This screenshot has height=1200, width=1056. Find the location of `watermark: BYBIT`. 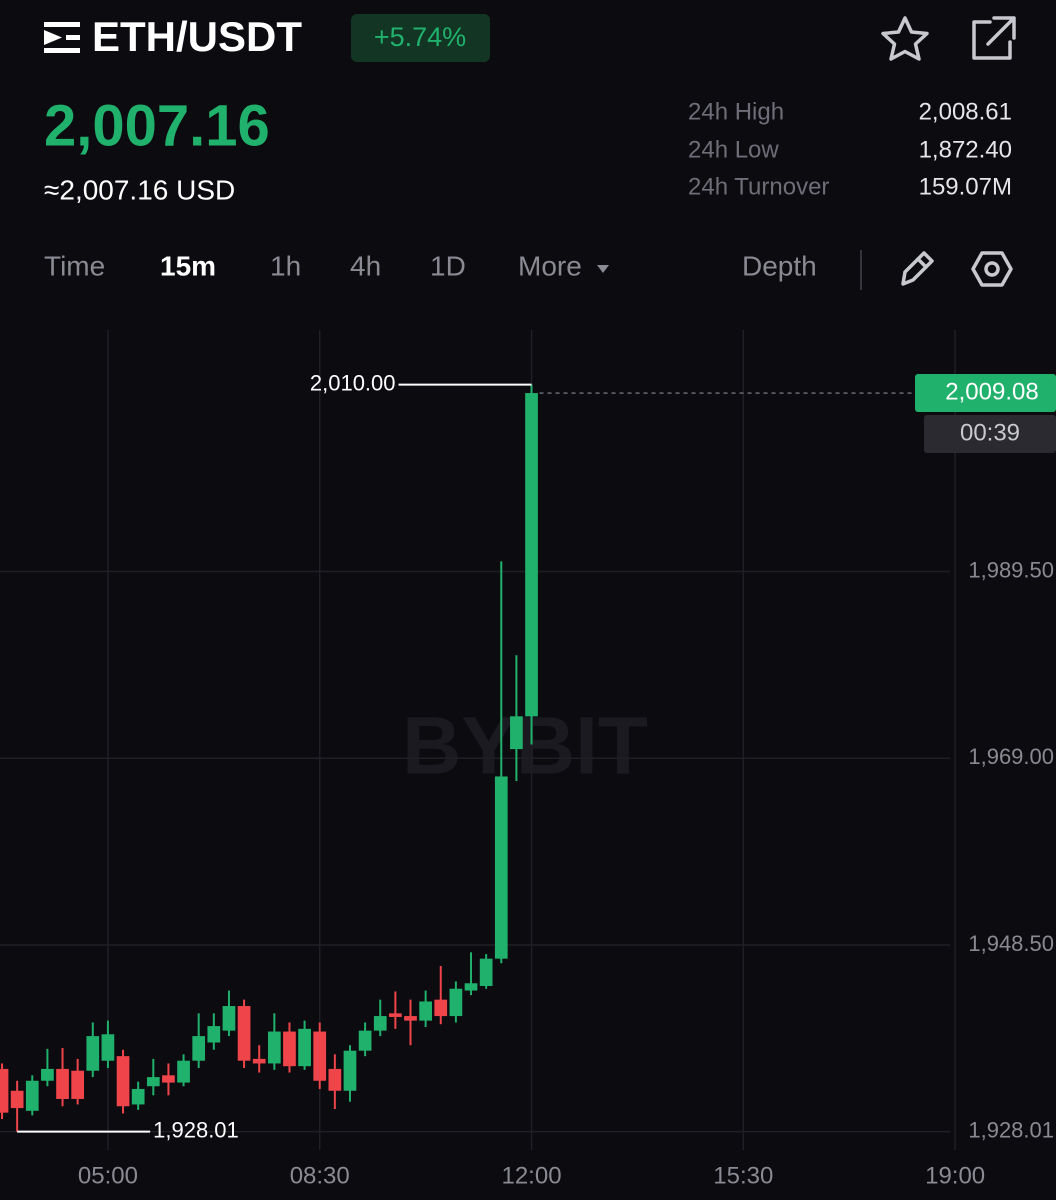

watermark: BYBIT is located at coordinates (525, 746).